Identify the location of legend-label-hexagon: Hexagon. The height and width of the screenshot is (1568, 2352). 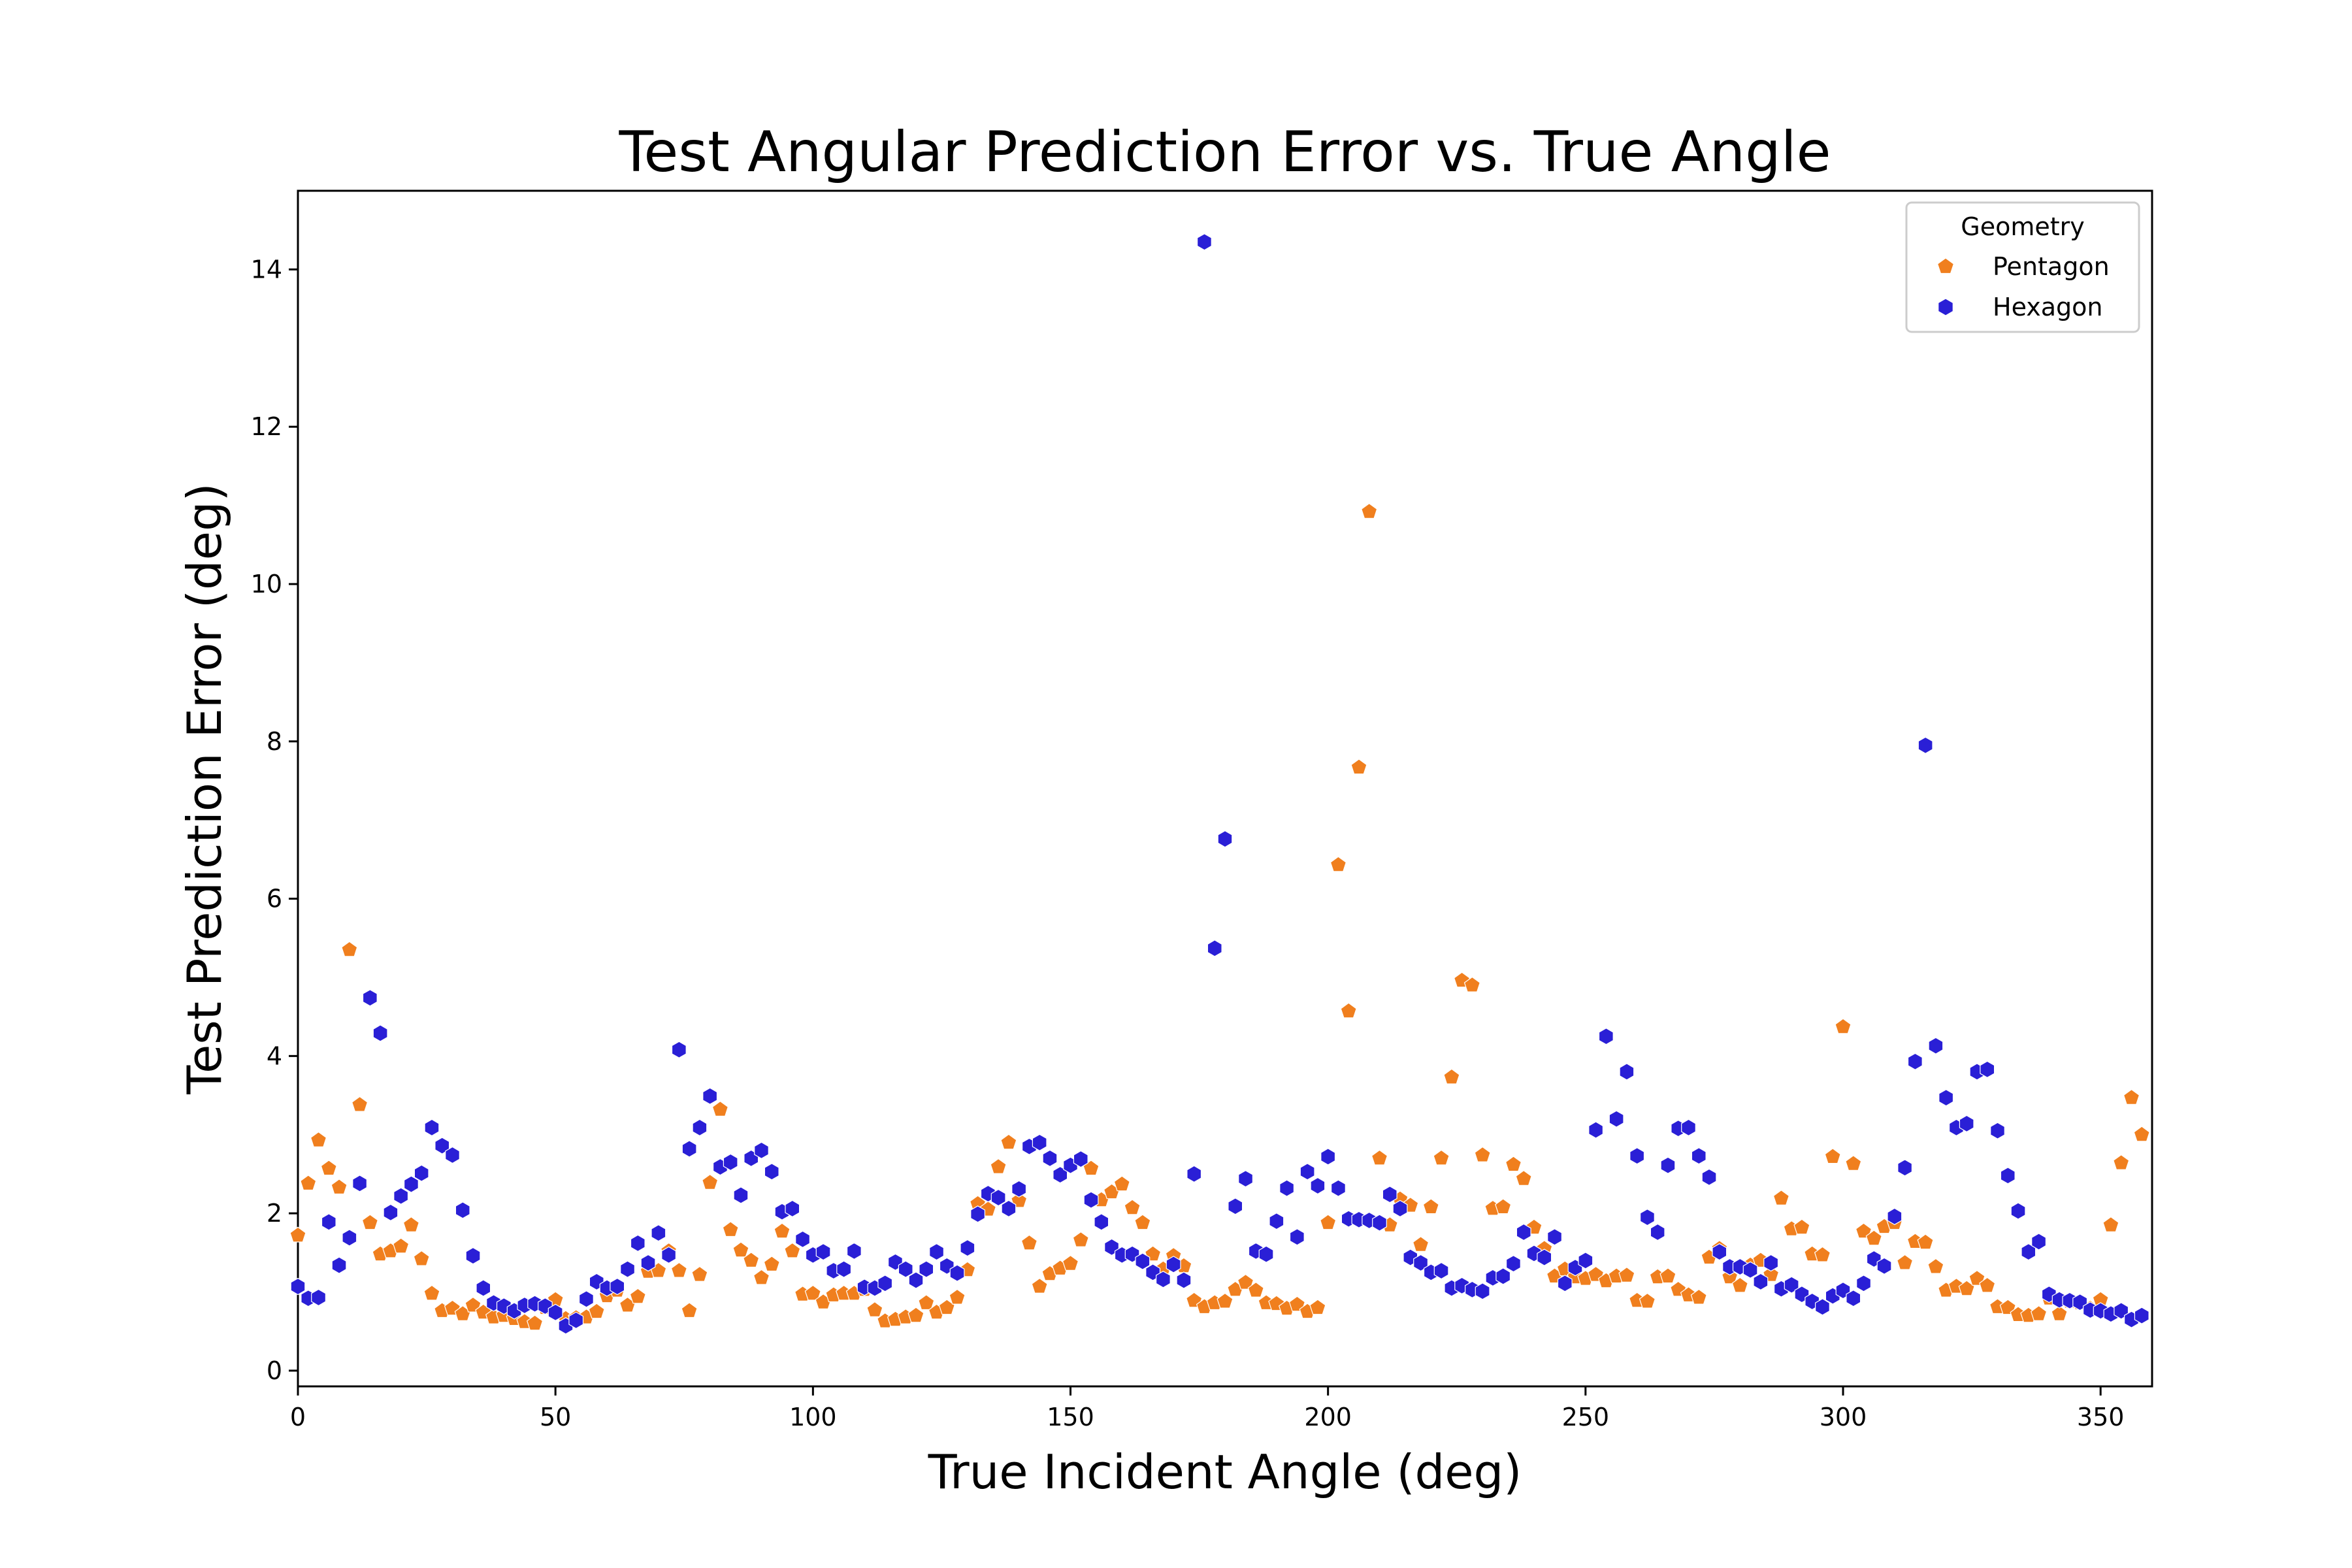
(2048, 307).